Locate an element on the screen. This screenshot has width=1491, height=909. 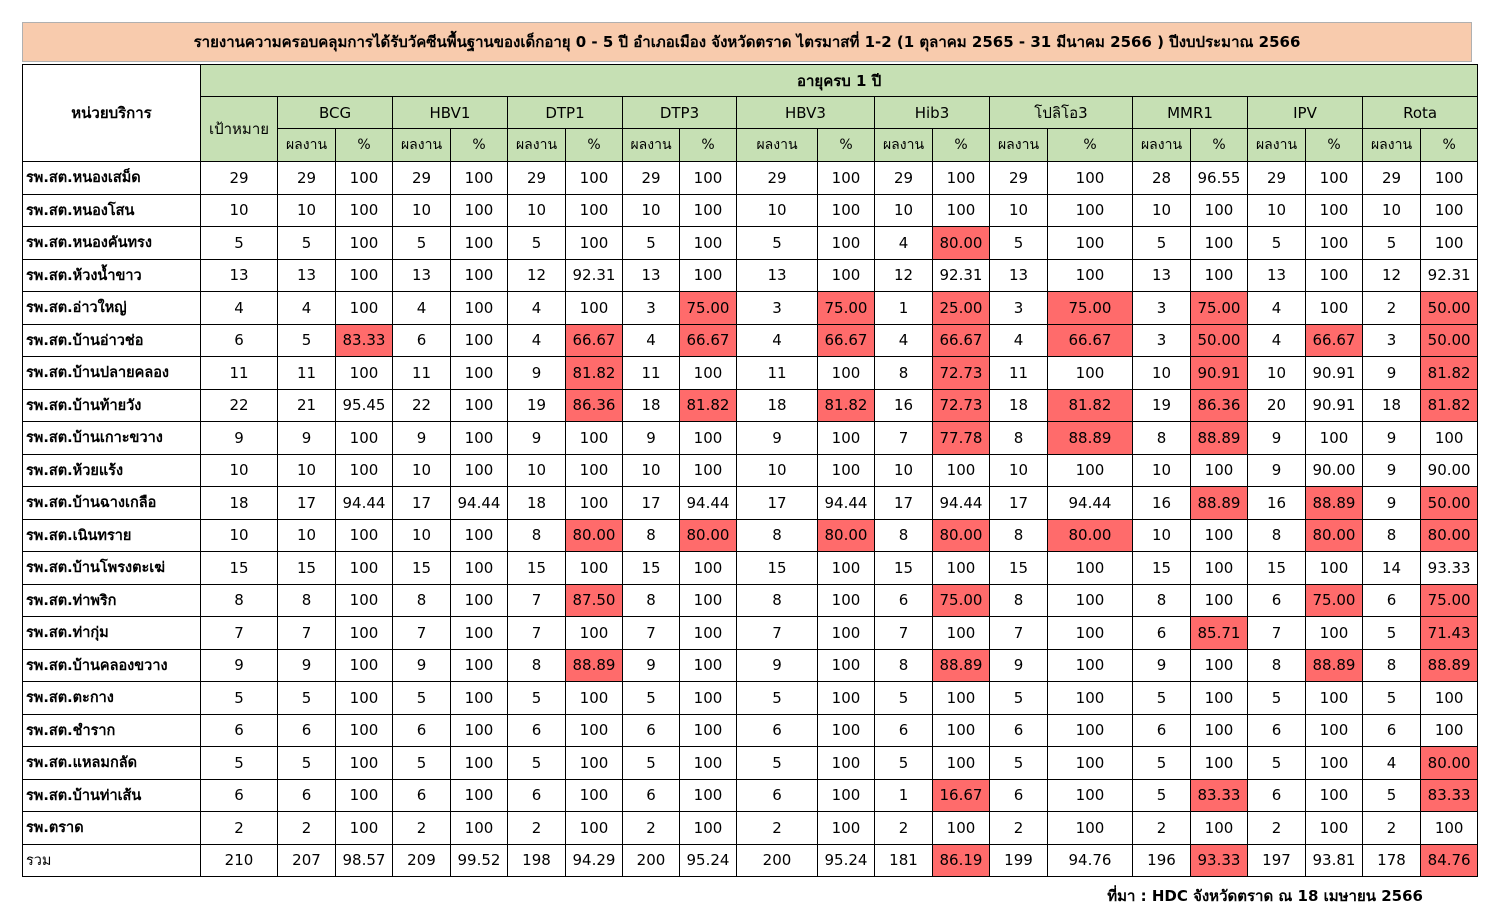
vaccine-header: HBV1 is located at coordinates (450, 112).